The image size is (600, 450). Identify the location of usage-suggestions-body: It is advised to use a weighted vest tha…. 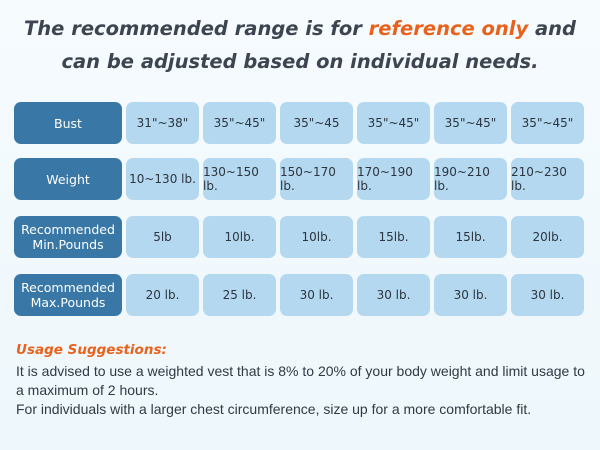
(301, 390).